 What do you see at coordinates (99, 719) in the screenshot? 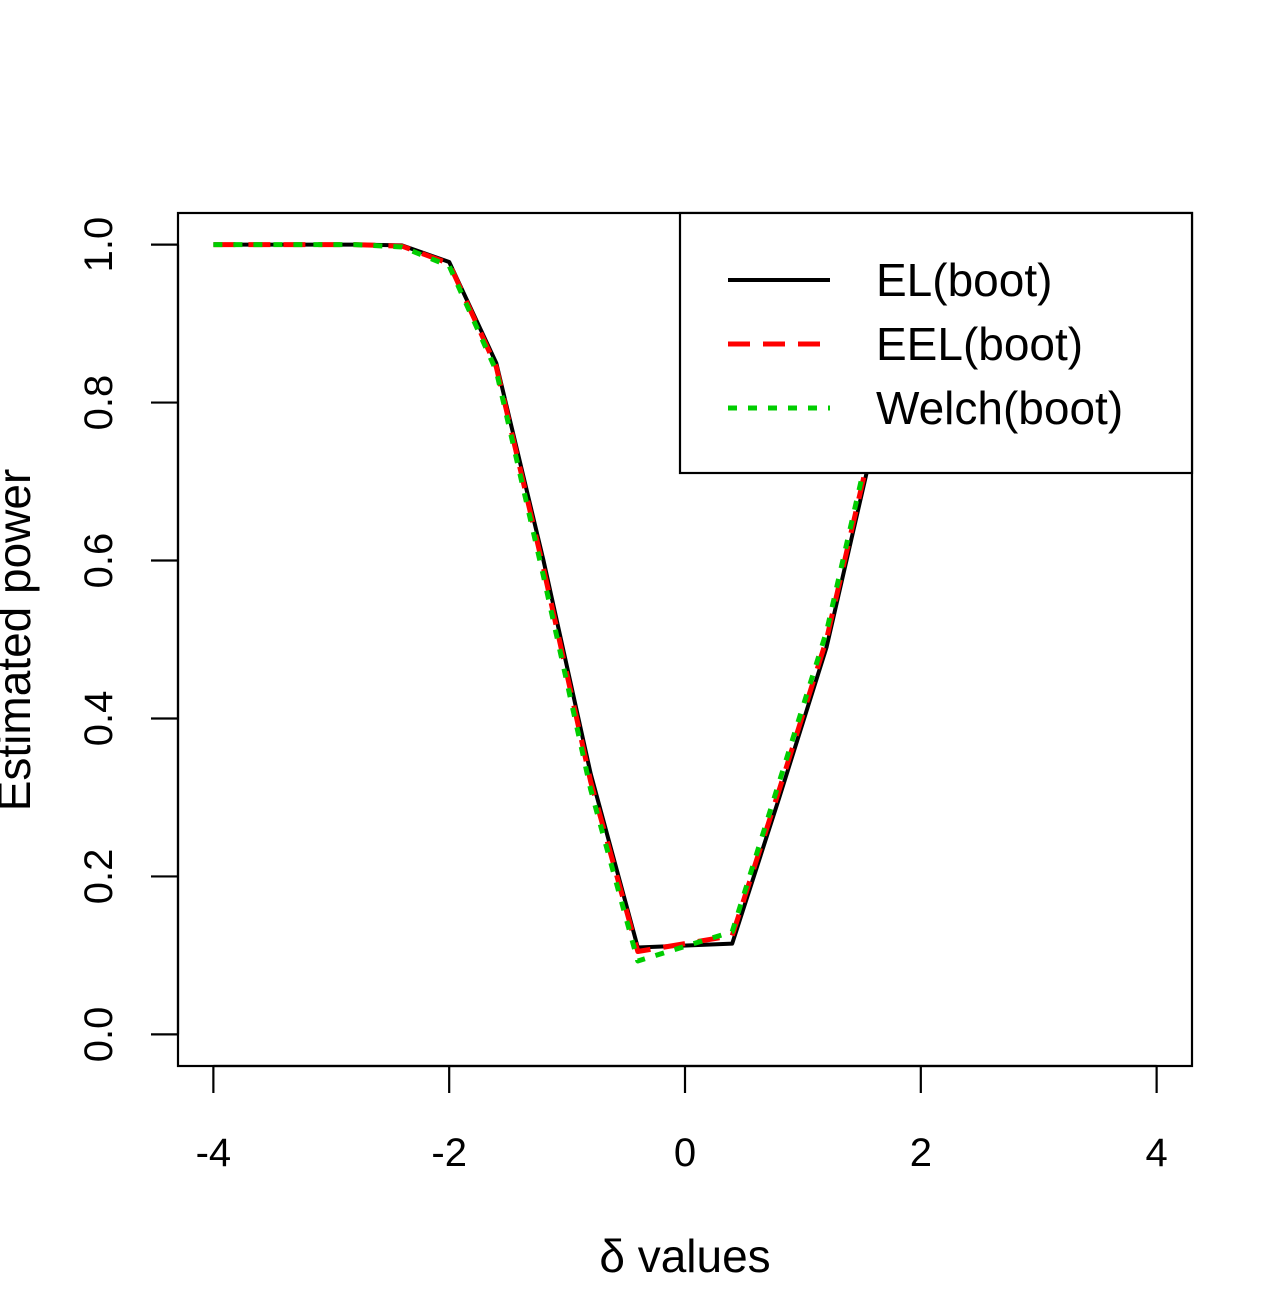
I see `y-tick-label: 0.4` at bounding box center [99, 719].